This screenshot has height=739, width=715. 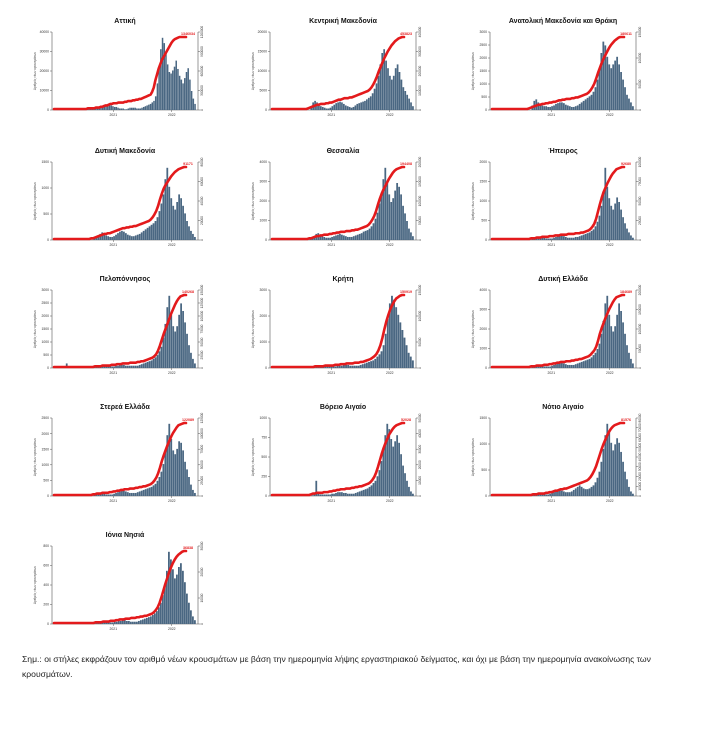 I want to click on y2-tick-label: 10000, so click(x=640, y=486).